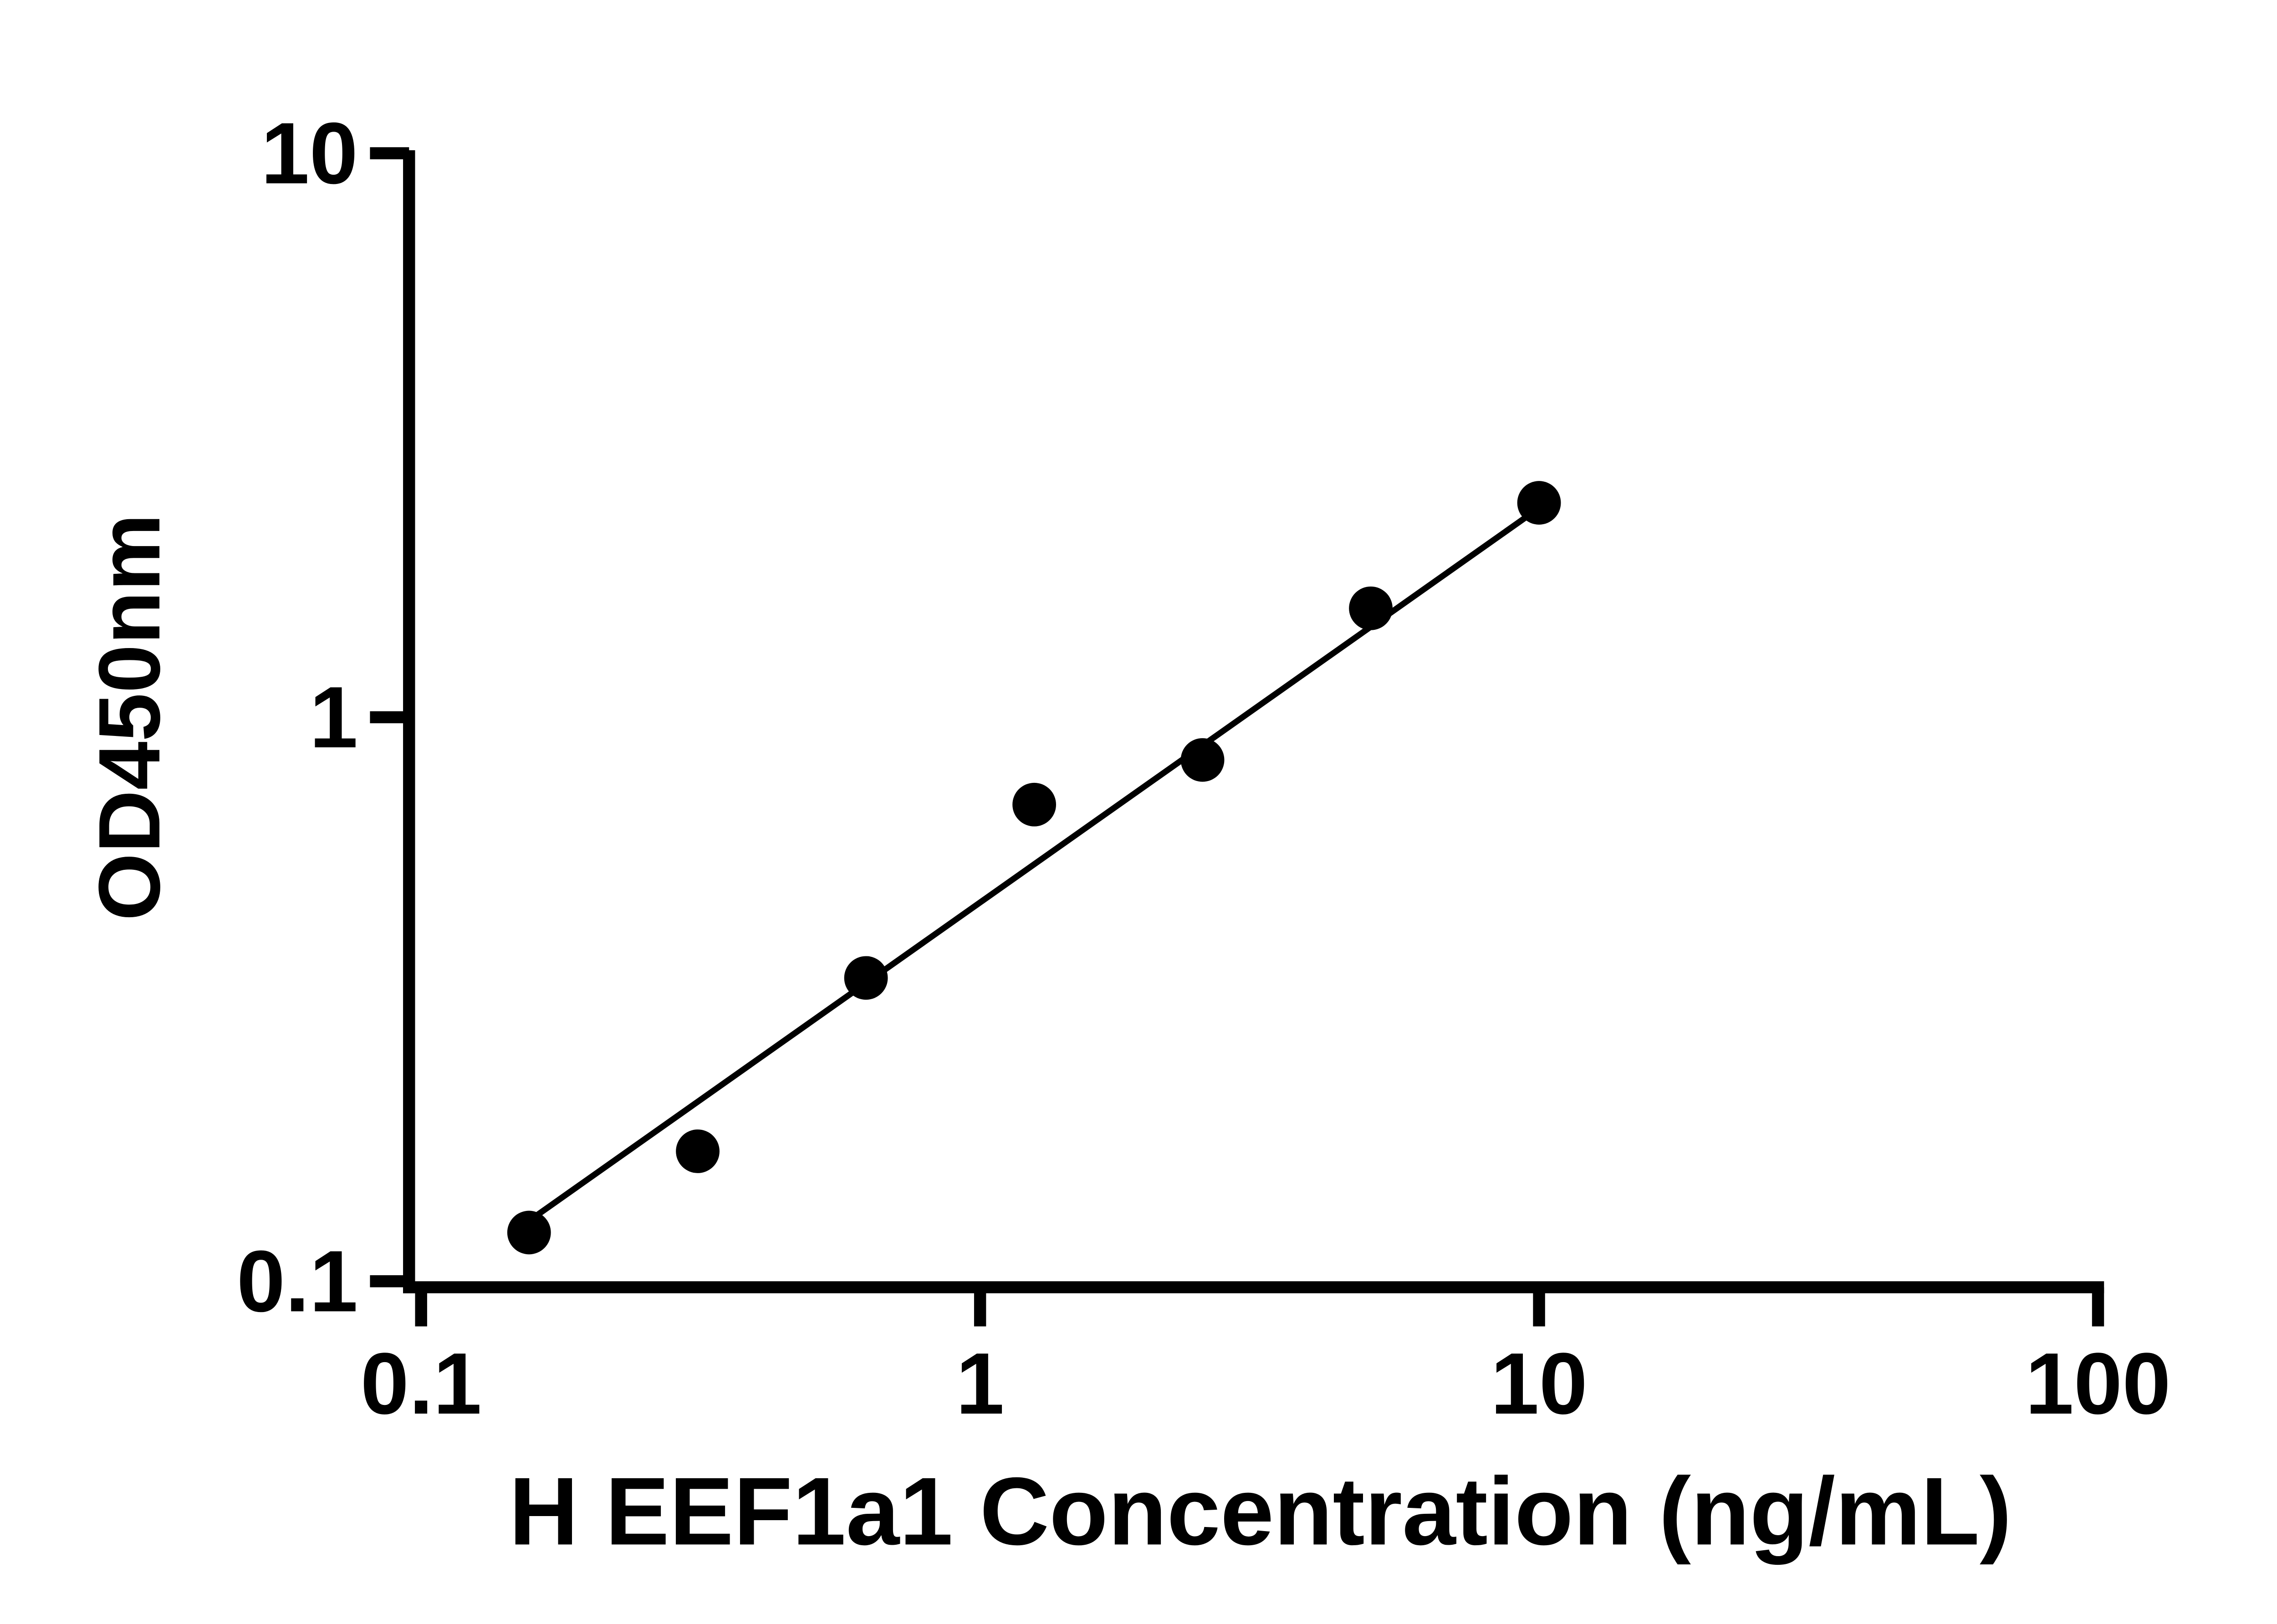 Image resolution: width=2277 pixels, height=1624 pixels. What do you see at coordinates (981, 1383) in the screenshot?
I see `x-tick-label: 1` at bounding box center [981, 1383].